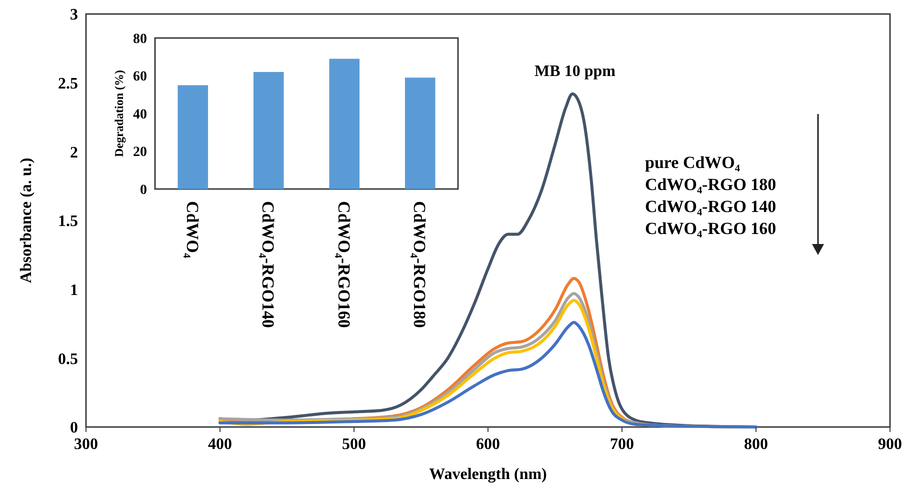  I want to click on y-tick-label: 3, so click(74, 15).